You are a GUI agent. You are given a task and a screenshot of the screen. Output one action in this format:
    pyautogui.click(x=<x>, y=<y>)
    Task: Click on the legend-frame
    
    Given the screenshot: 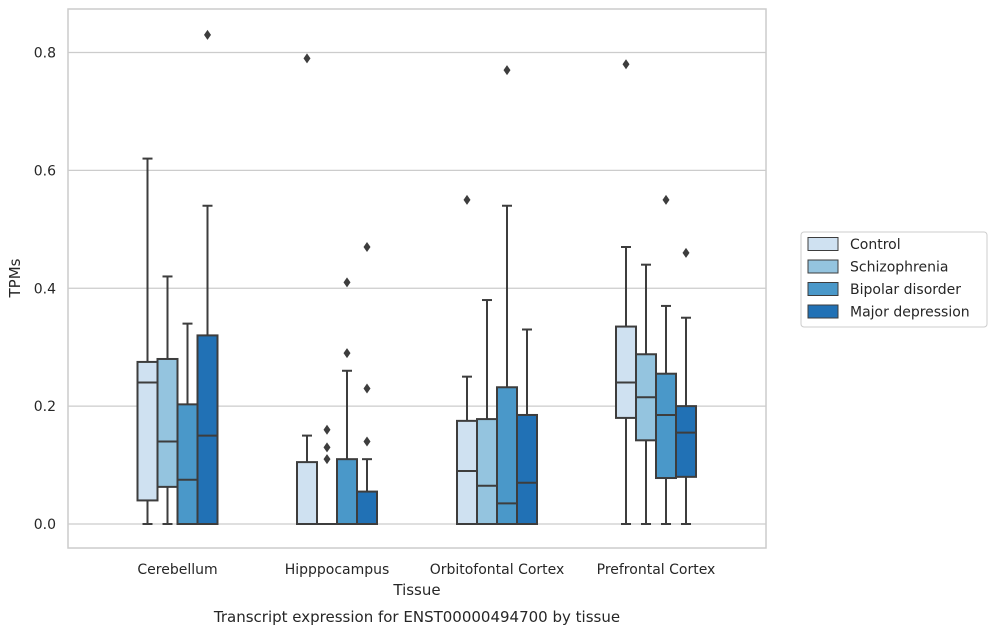 What is the action you would take?
    pyautogui.click(x=894, y=279)
    